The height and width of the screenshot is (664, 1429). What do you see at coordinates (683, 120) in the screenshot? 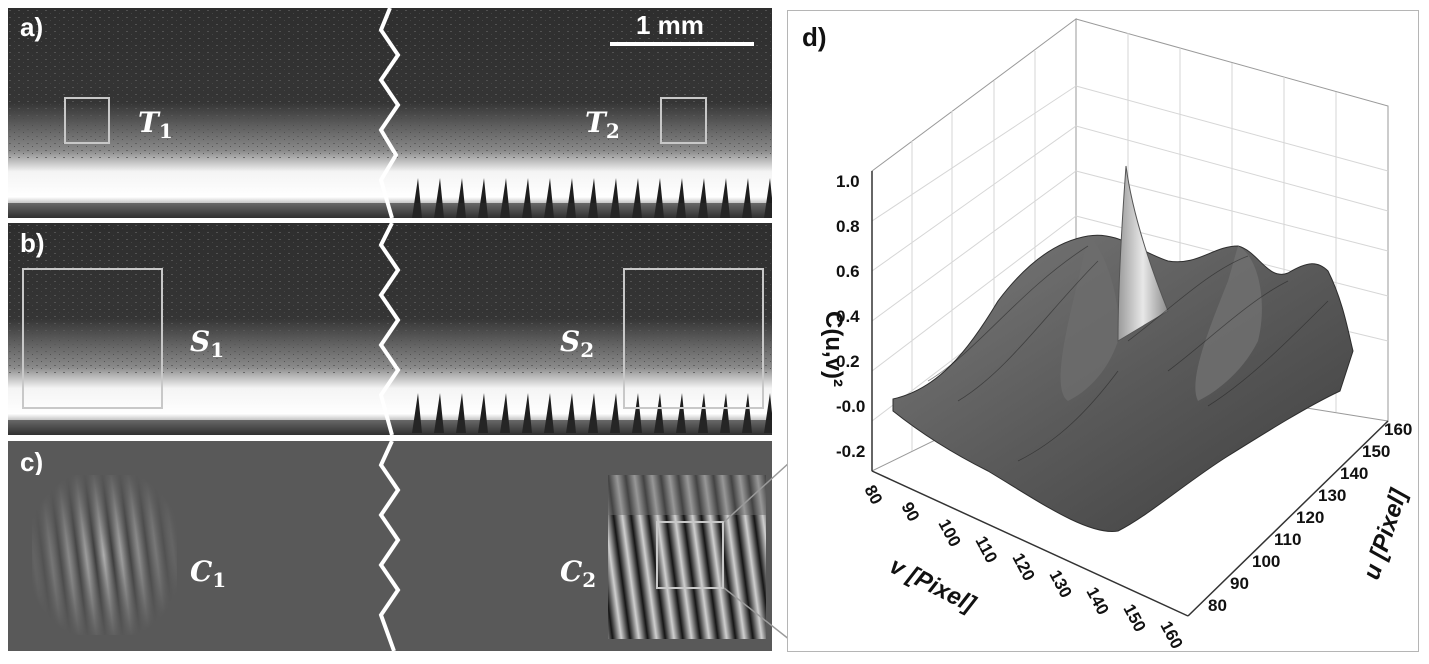
I see `region-t2-box` at bounding box center [683, 120].